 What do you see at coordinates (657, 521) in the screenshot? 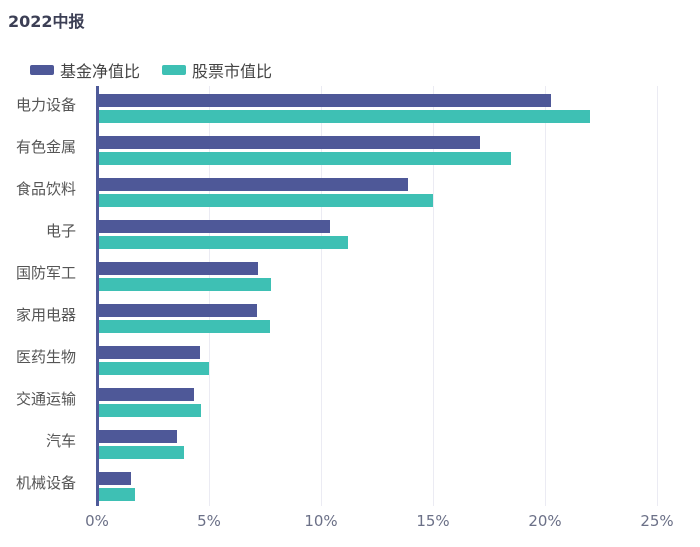
I see `x-tick-label: 25%` at bounding box center [657, 521].